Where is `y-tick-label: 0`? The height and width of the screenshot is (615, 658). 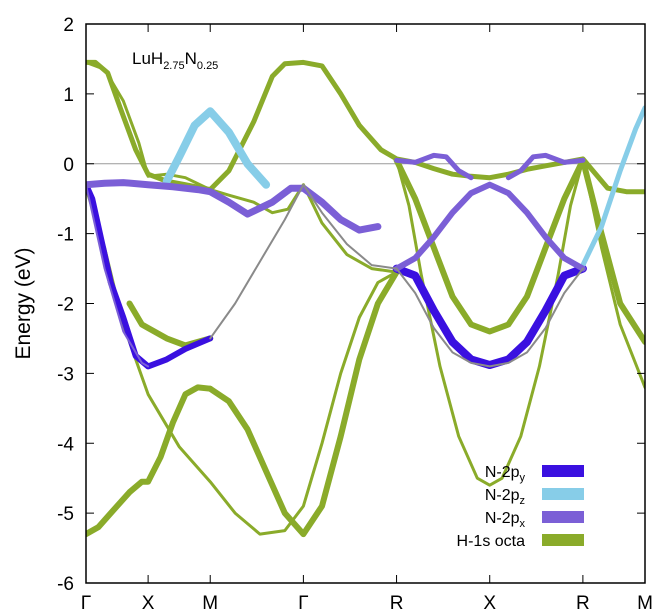
y-tick-label: 0 is located at coordinates (68, 165).